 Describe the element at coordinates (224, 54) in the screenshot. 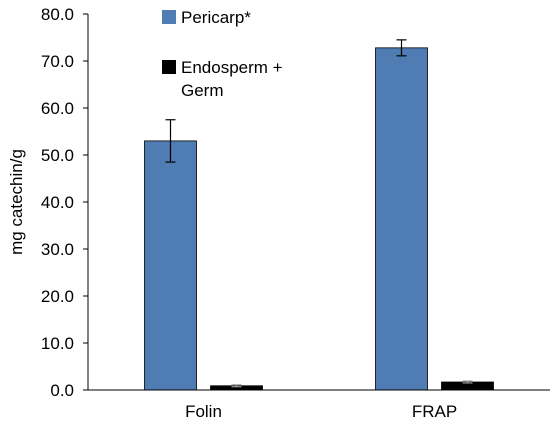

I see `legend: Pericarp* Endosperm + Germ` at that location.